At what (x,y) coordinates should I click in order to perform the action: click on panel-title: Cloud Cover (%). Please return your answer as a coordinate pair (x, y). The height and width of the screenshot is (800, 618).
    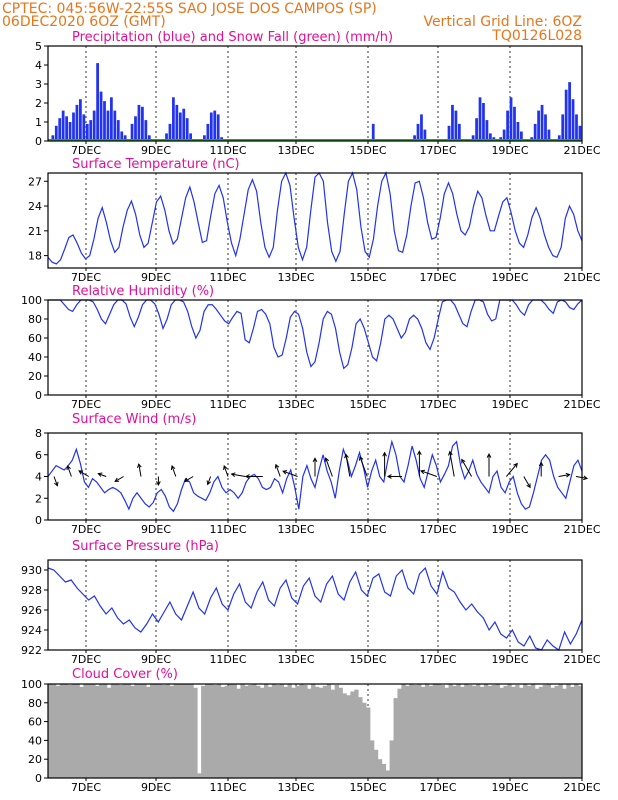
    Looking at the image, I should click on (125, 674).